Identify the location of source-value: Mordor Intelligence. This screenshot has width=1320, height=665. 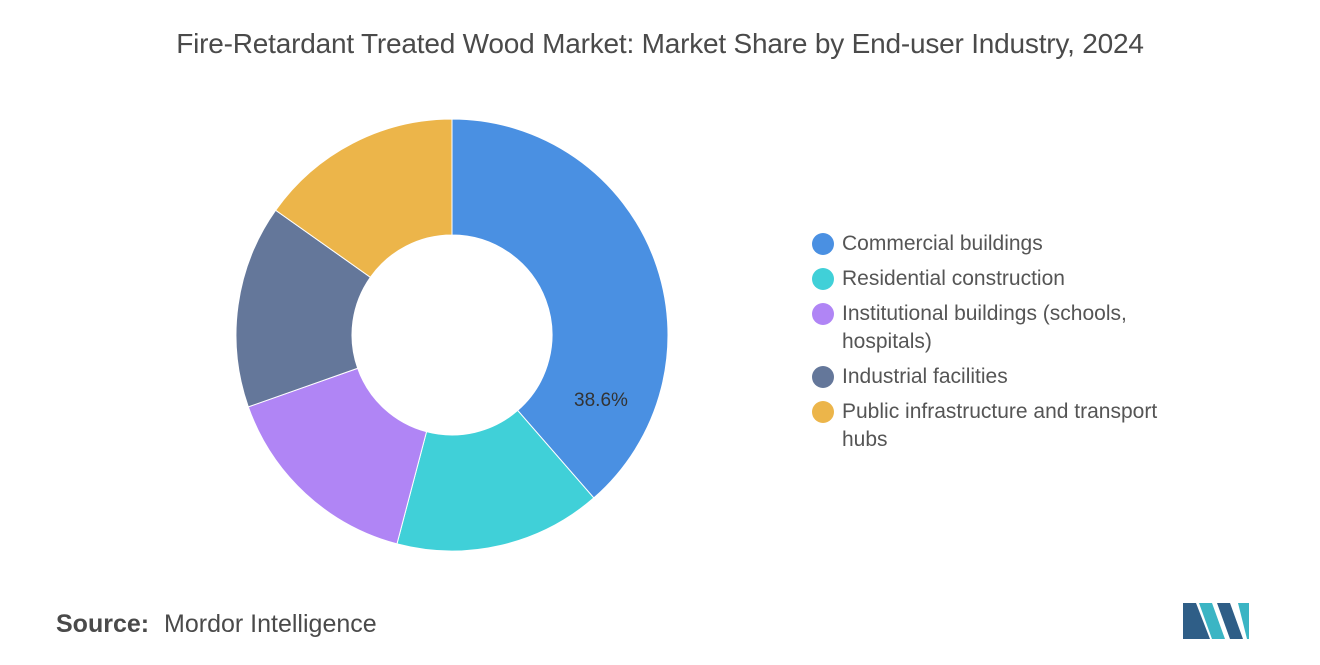
(270, 624).